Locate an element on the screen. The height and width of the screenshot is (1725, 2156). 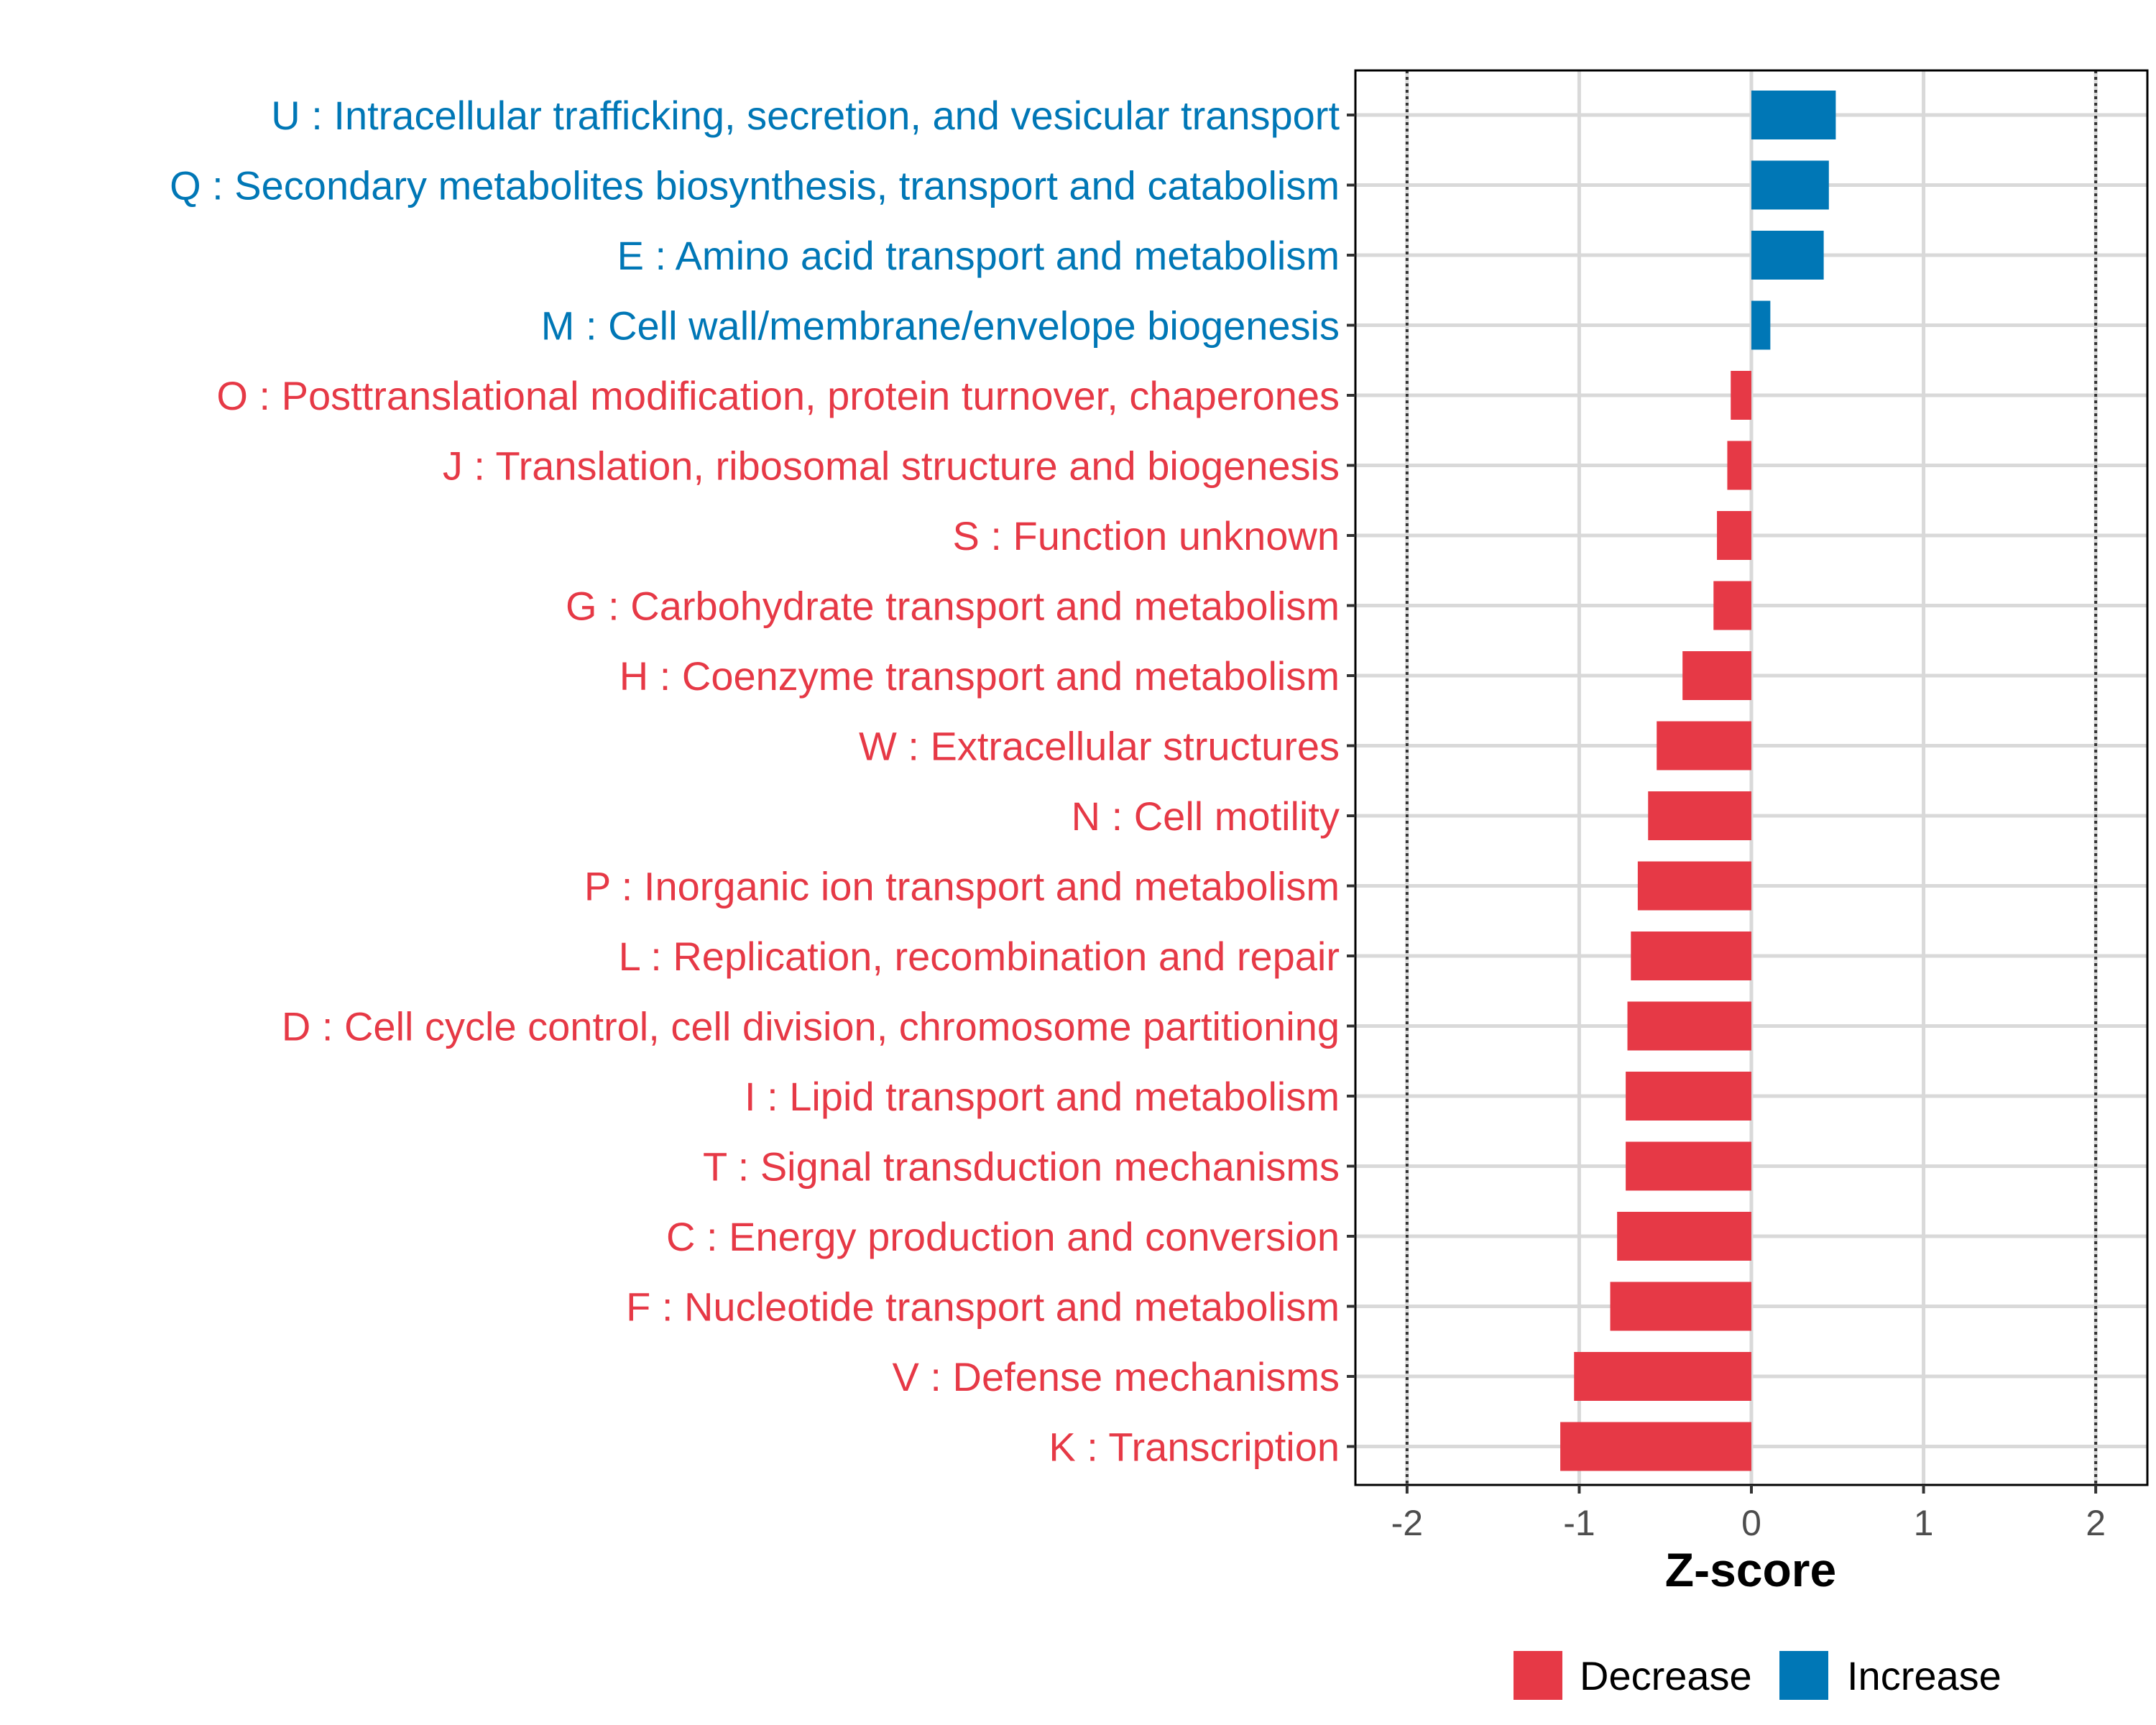
x-tick-label: 2 is located at coordinates (2096, 1523).